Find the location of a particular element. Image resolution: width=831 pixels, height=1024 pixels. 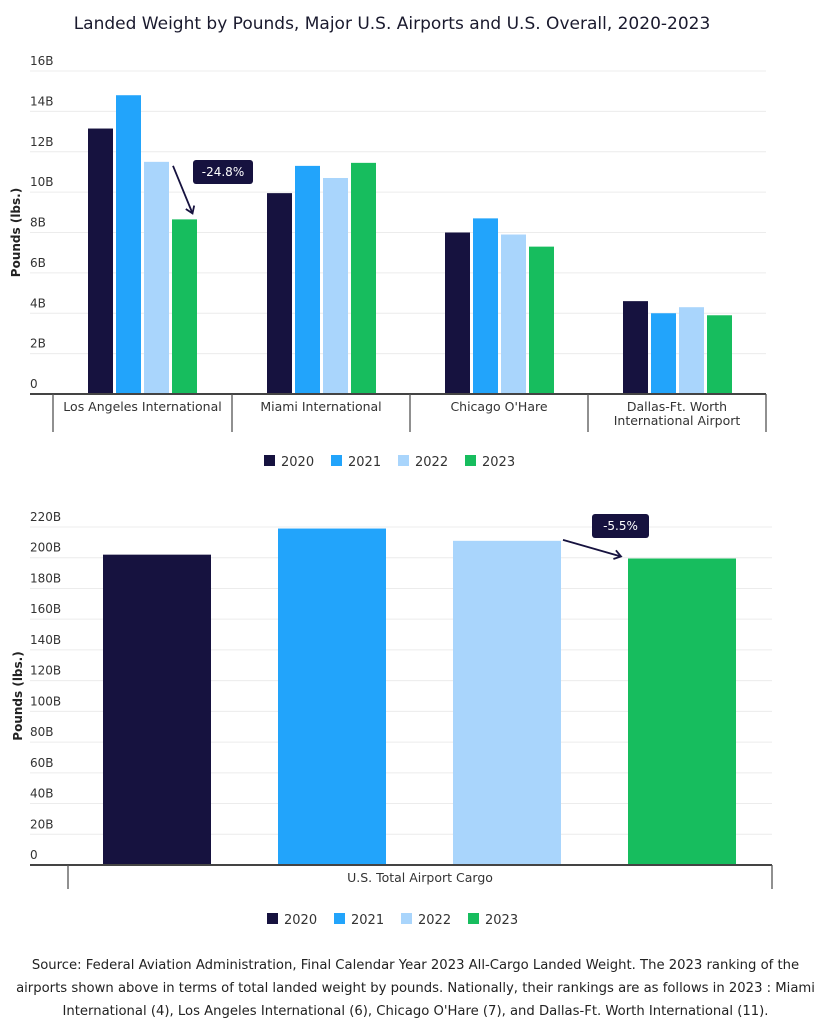

y-tick-label: 8B is located at coordinates (38, 223).